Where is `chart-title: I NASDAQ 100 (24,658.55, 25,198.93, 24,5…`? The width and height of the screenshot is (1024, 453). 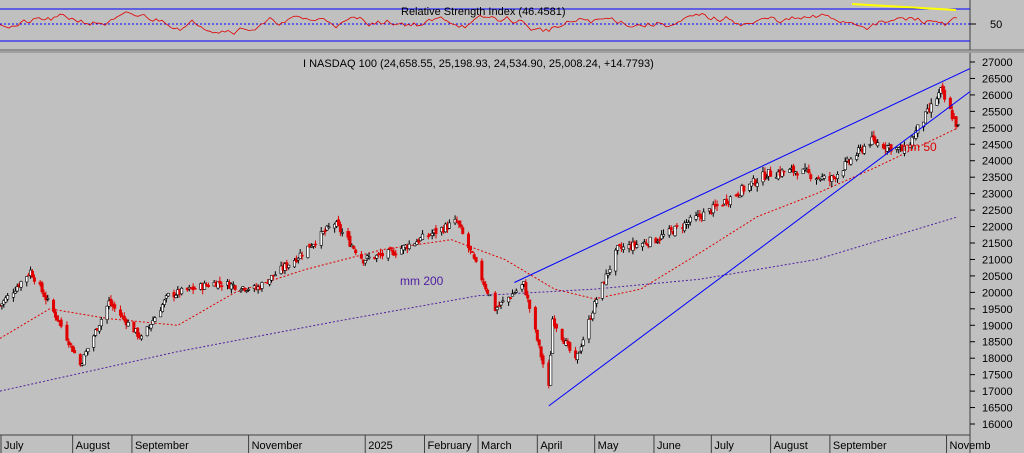 chart-title: I NASDAQ 100 (24,658.55, 25,198.93, 24,5… is located at coordinates (478, 64).